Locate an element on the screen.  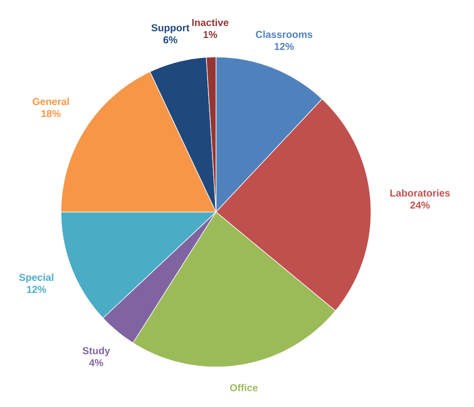
slice-label: Support is located at coordinates (170, 29).